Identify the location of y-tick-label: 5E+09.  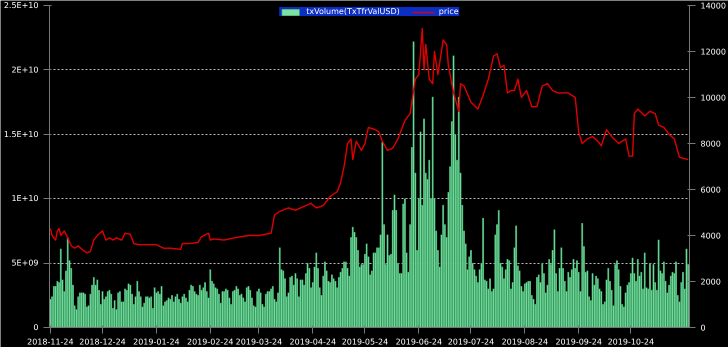
(25, 263).